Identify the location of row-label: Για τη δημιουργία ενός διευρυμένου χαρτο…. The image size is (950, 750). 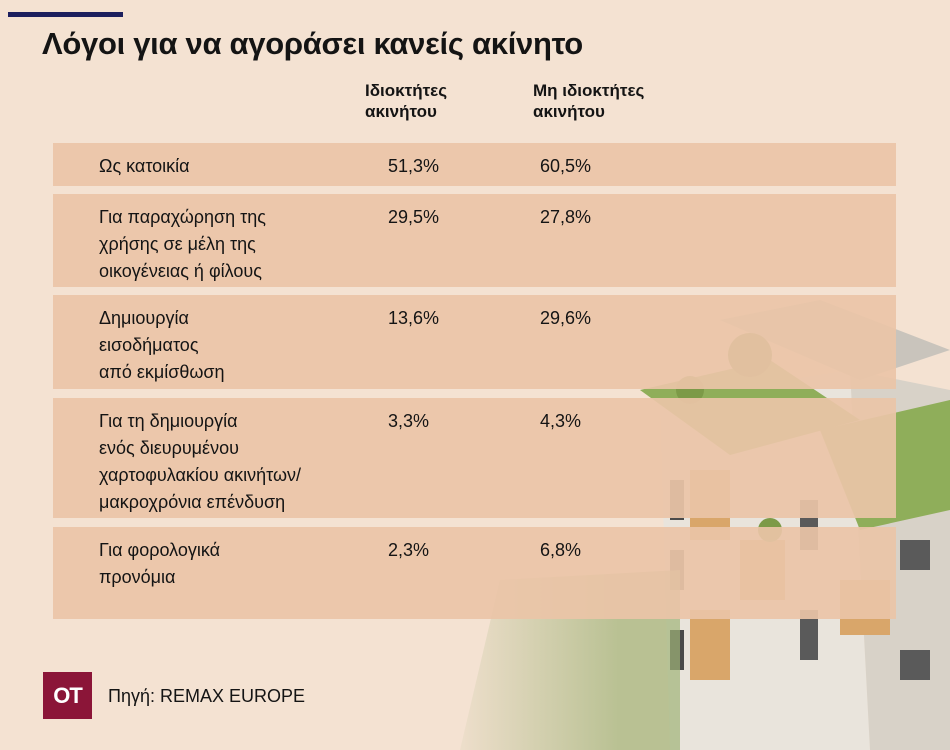
(200, 461).